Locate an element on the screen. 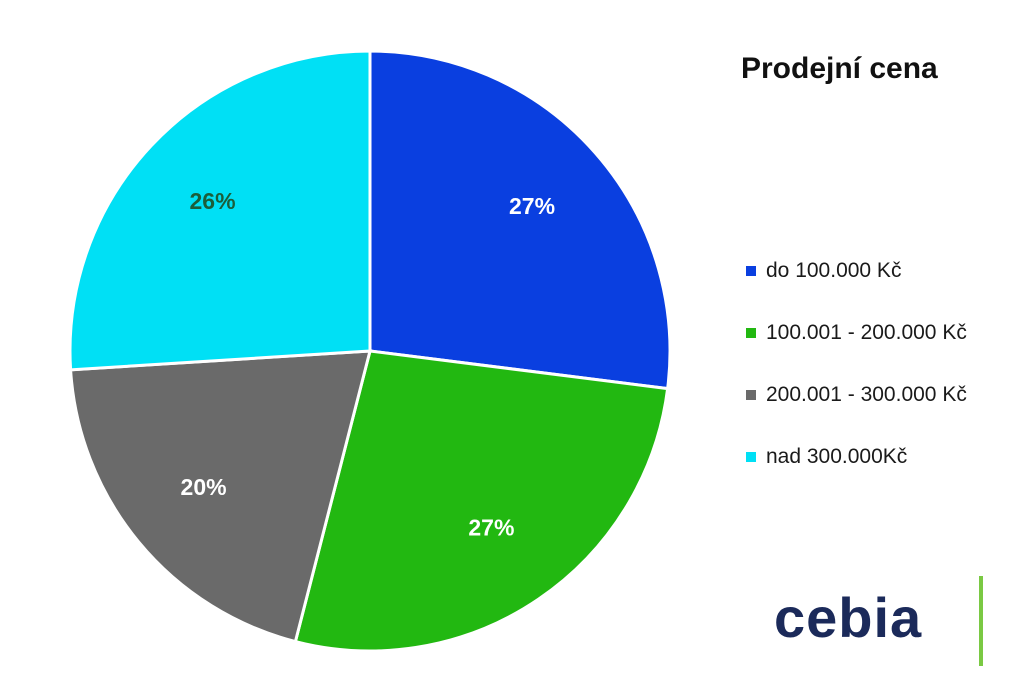 Image resolution: width=1024 pixels, height=683 pixels. chart-title: Prodejní cena is located at coordinates (839, 68).